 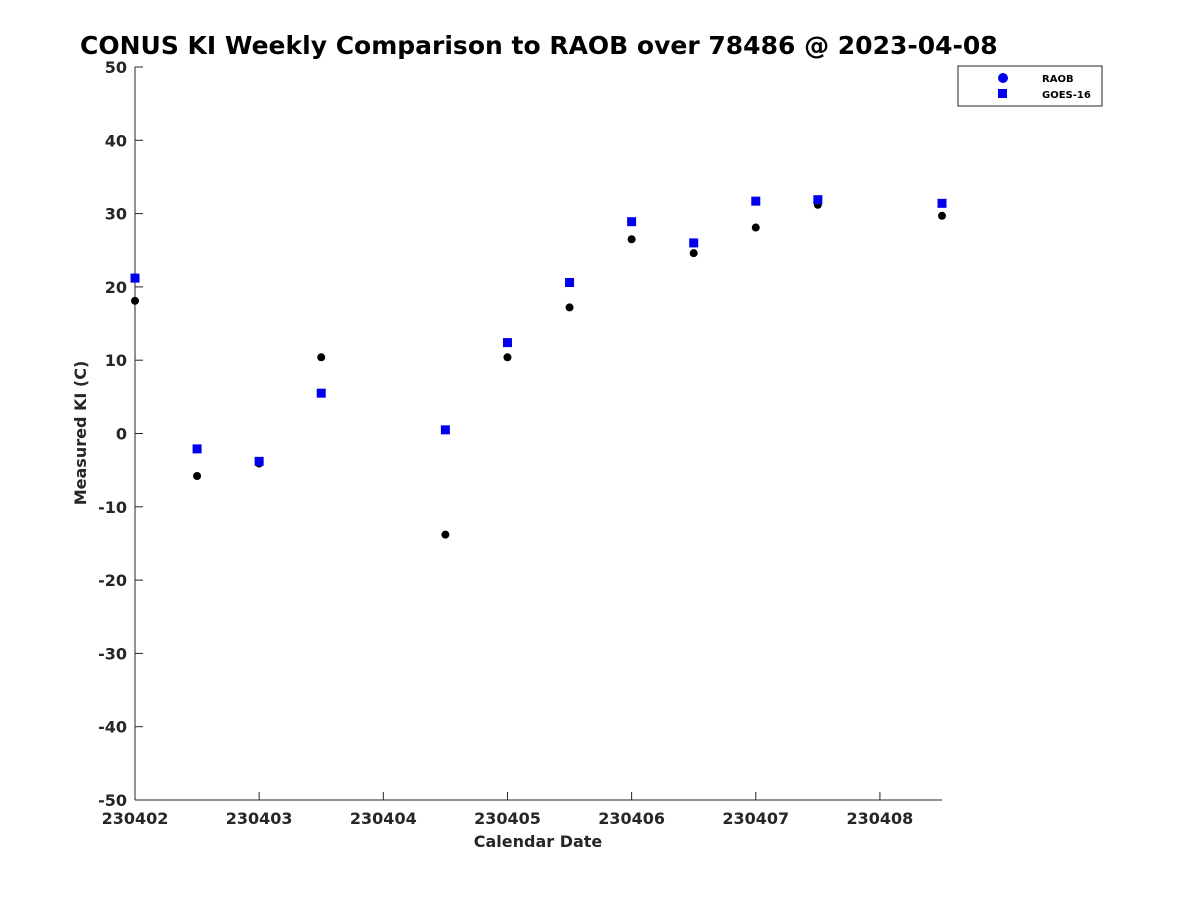 I want to click on x-tick-label: 230406, so click(x=631, y=818).